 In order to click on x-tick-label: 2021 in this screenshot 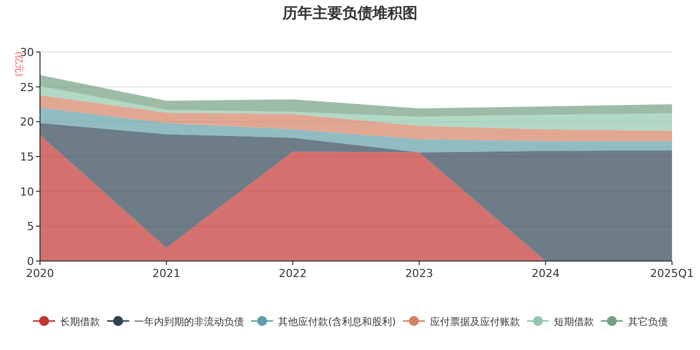, I will do `click(166, 273)`.